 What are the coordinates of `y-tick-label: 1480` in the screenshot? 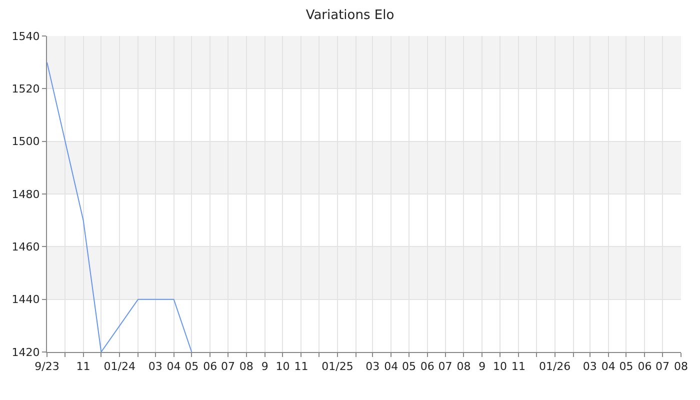 It's located at (26, 194).